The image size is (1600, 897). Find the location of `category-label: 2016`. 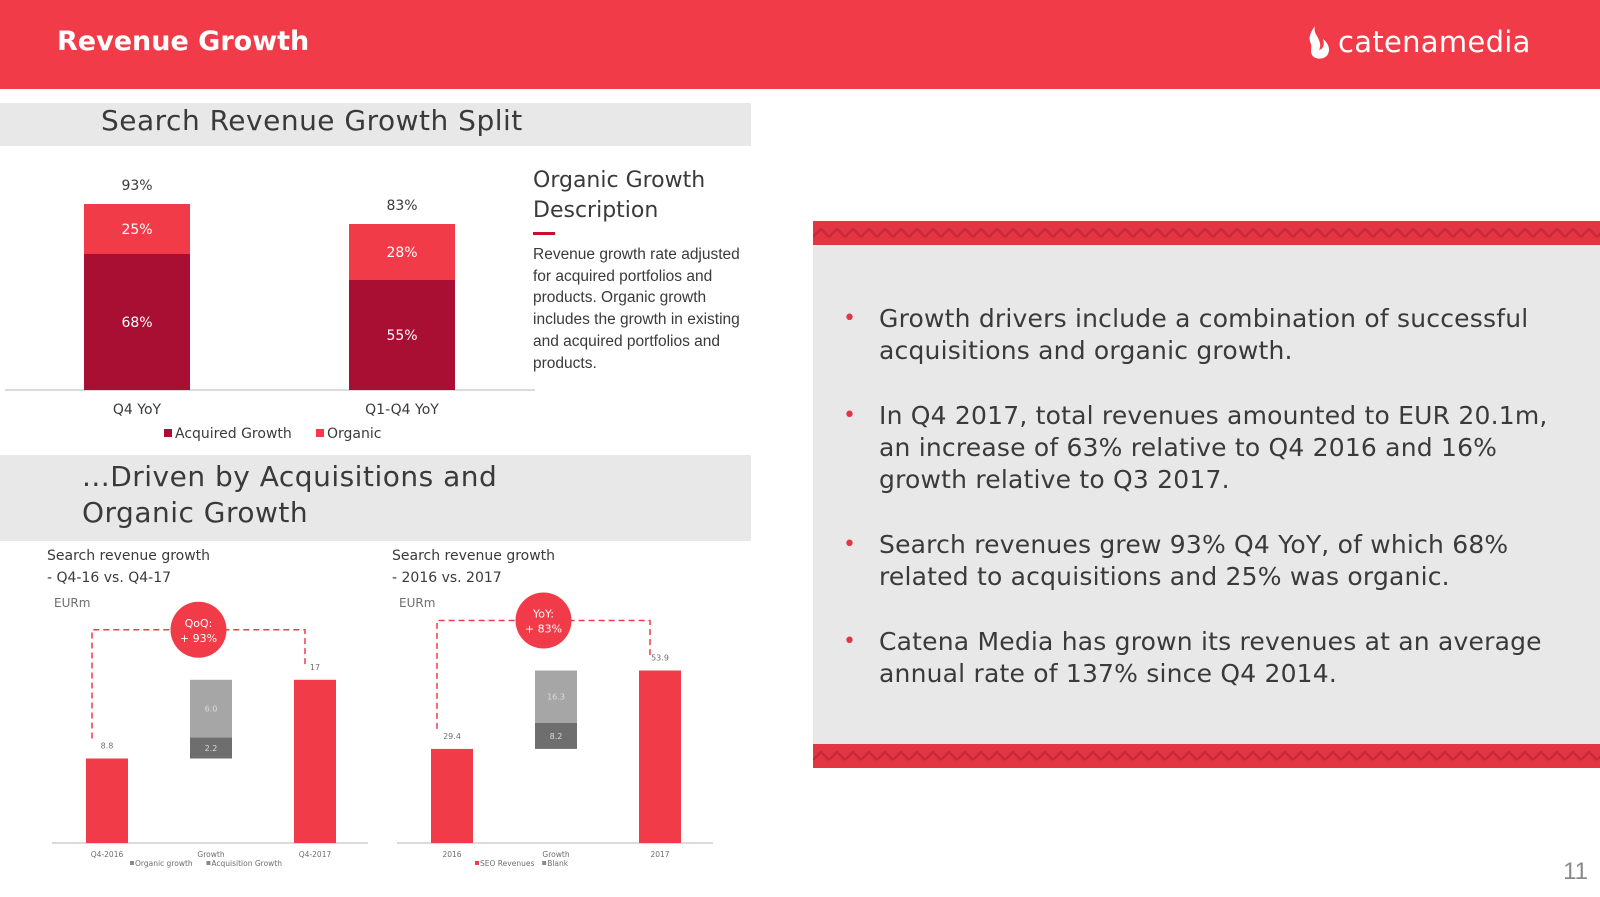

category-label: 2016 is located at coordinates (451, 854).